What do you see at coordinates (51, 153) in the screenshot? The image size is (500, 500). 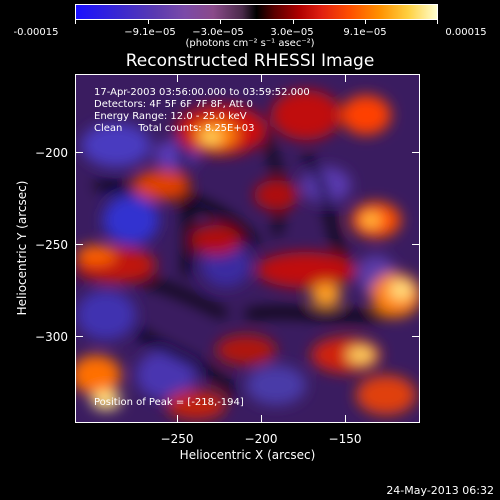 I see `y-tick-label: −200` at bounding box center [51, 153].